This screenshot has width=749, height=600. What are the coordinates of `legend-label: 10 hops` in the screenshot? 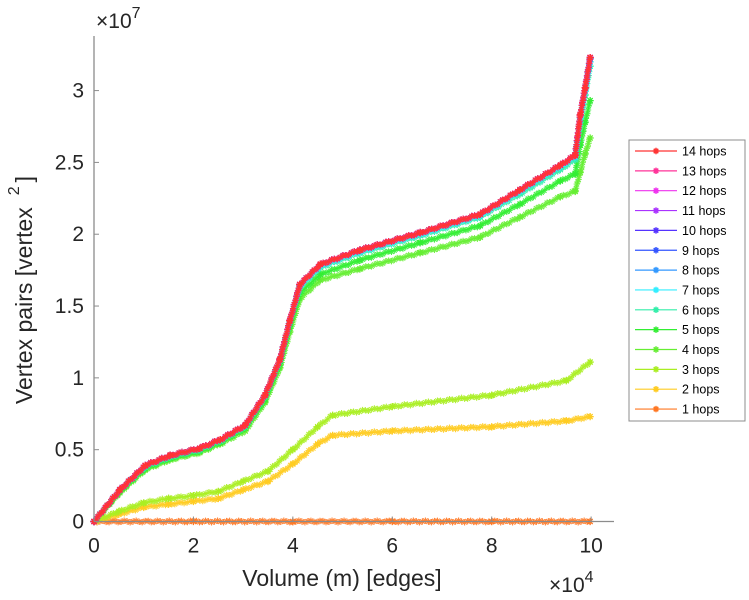 It's located at (704, 231).